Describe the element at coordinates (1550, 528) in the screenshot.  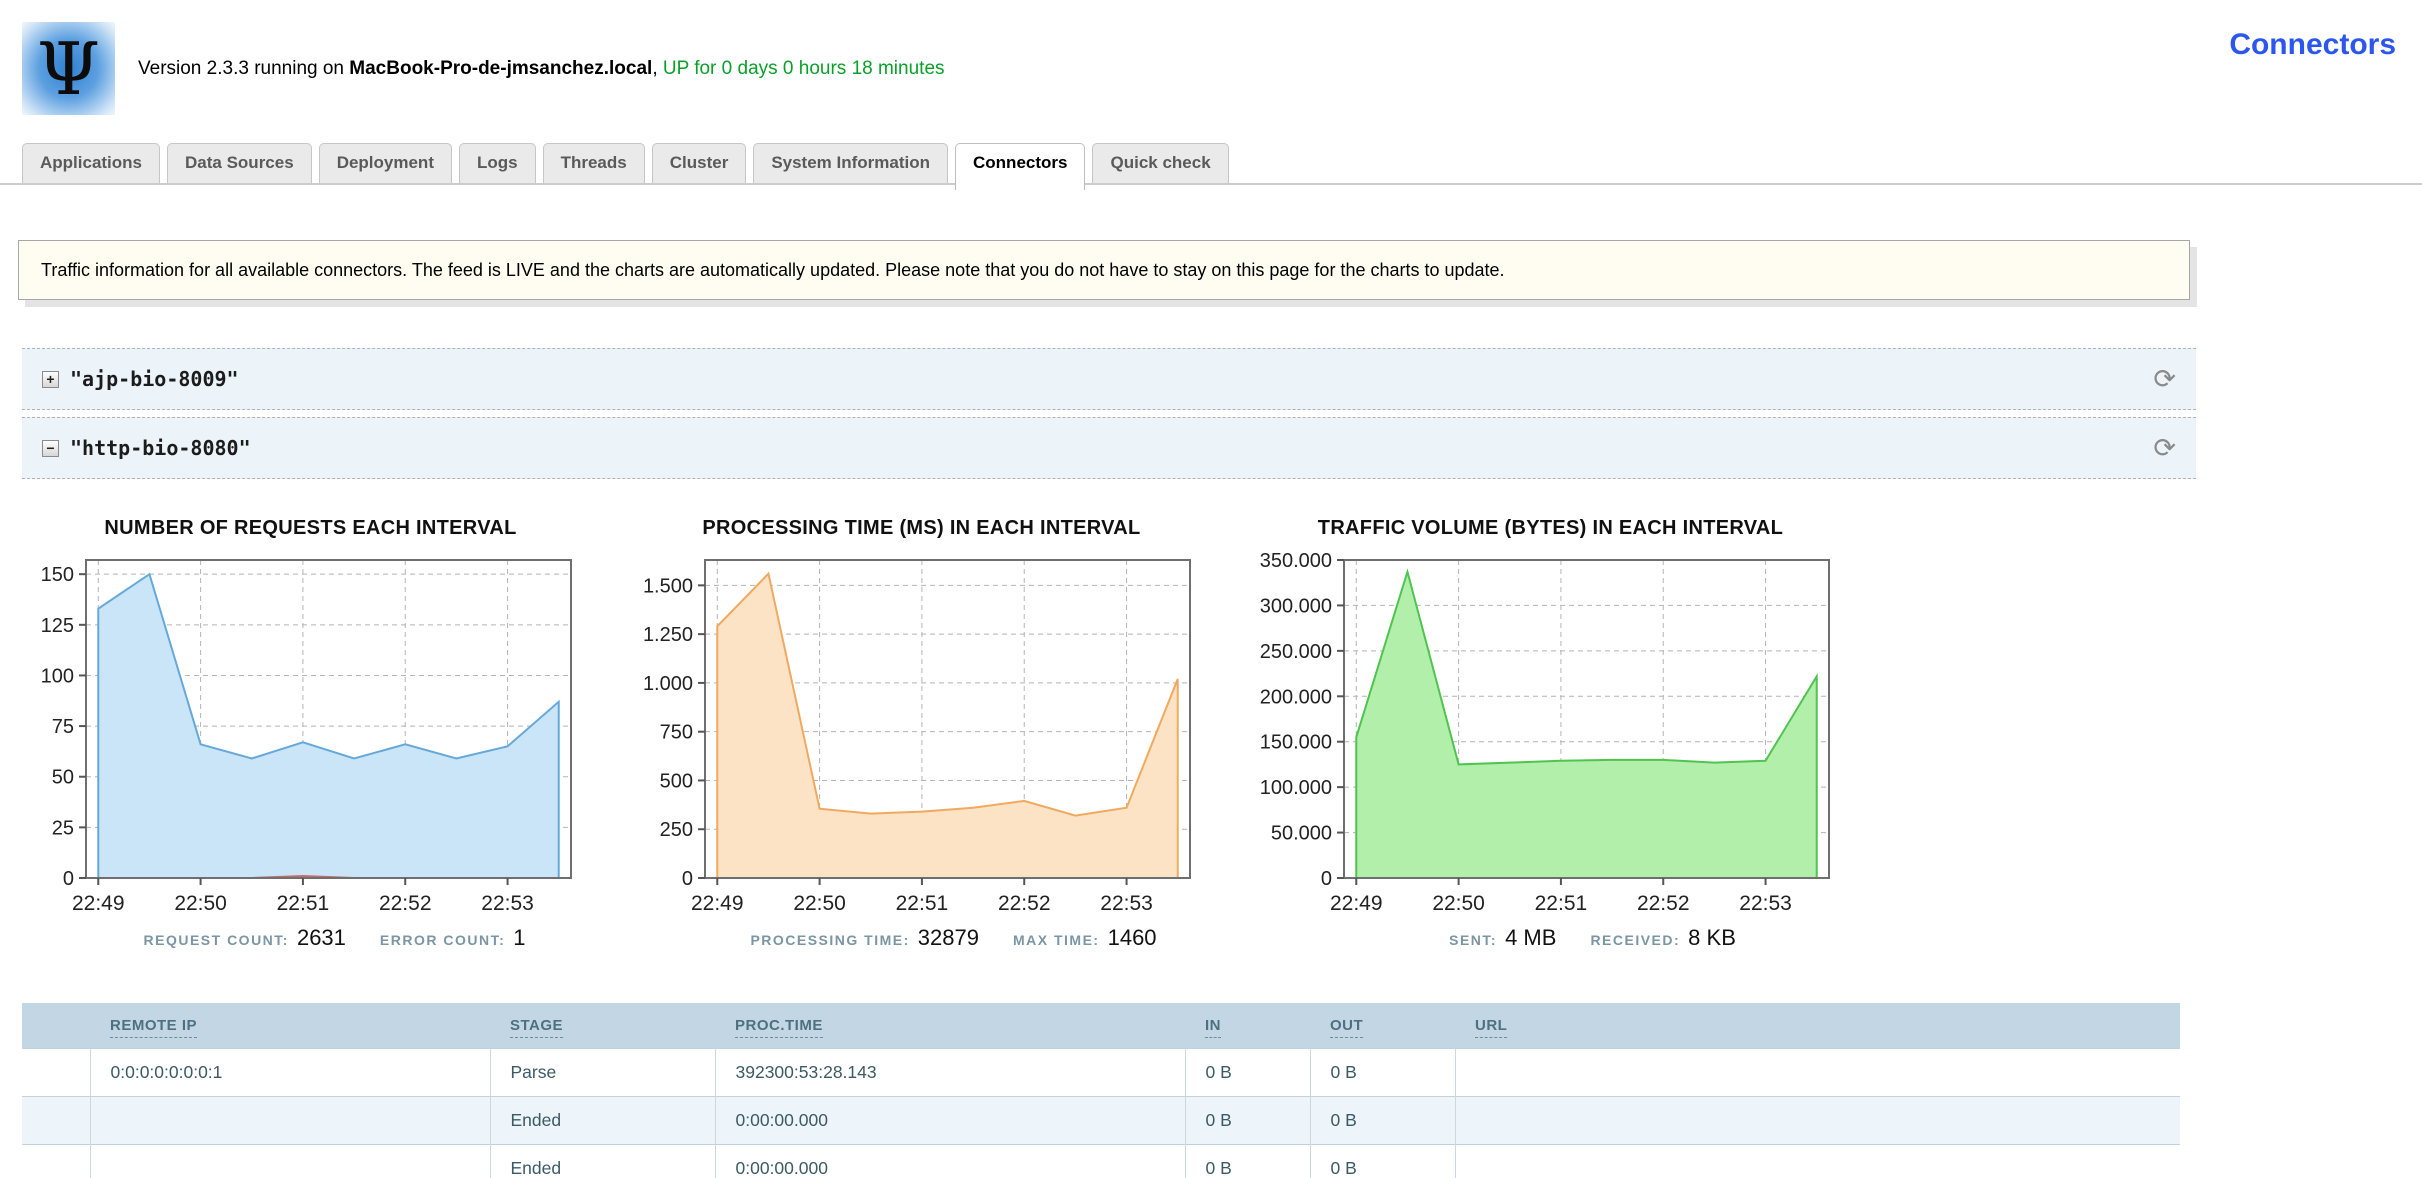
I see `chart-title: TRAFFIC VOLUME (BYTES) IN EACH INTERVAL` at that location.